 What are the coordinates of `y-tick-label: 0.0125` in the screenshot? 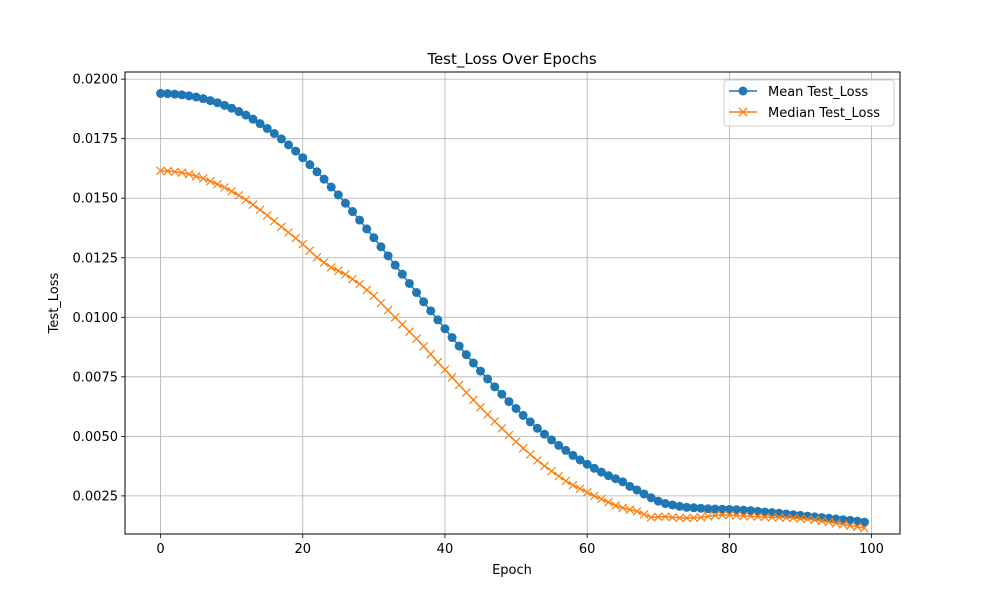 It's located at (96, 258).